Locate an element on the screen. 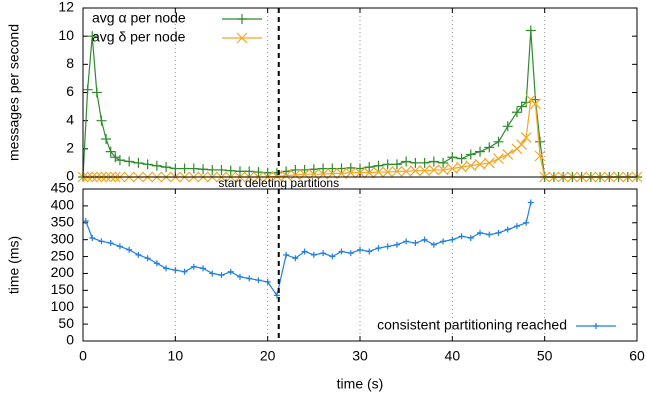 Image resolution: width=647 pixels, height=399 pixels. y-tick-label: 250 is located at coordinates (63, 255).